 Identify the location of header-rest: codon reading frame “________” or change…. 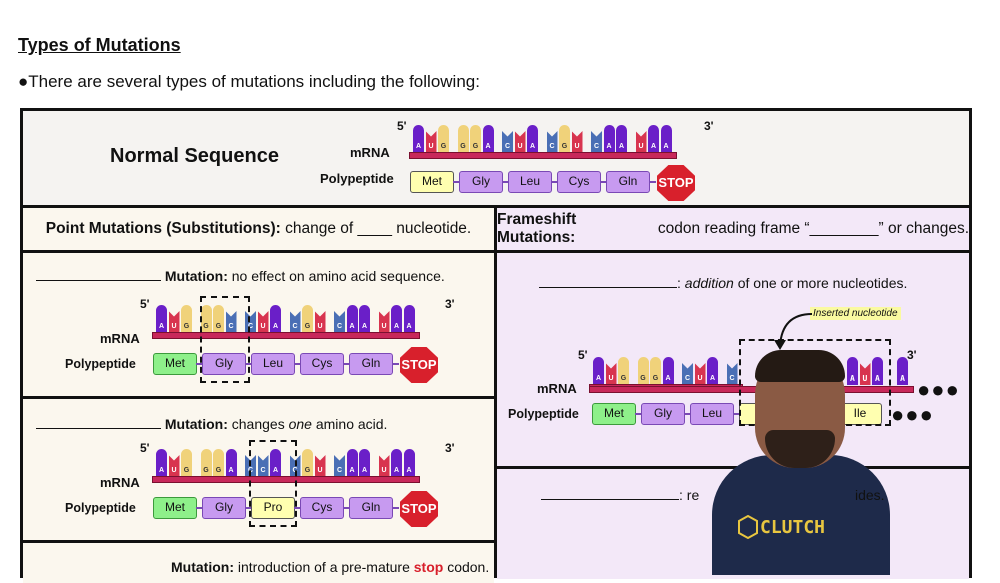
(811, 228).